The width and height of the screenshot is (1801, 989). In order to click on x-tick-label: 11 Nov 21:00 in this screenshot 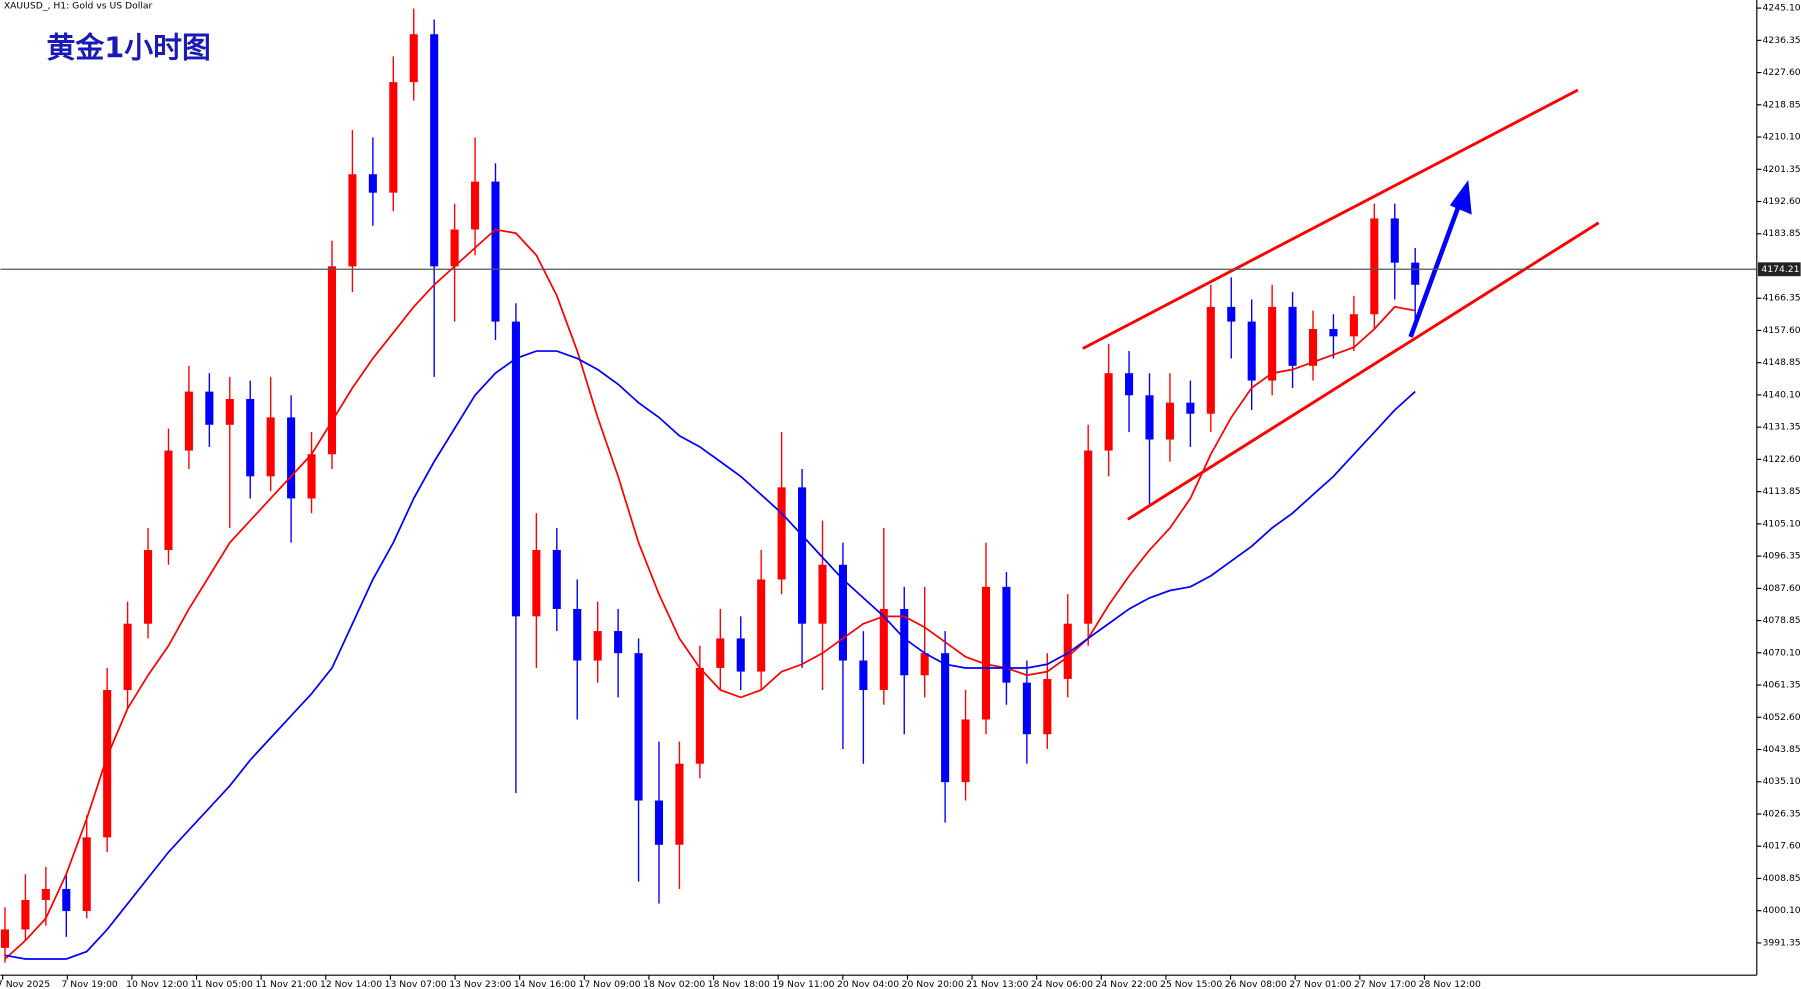, I will do `click(286, 984)`.